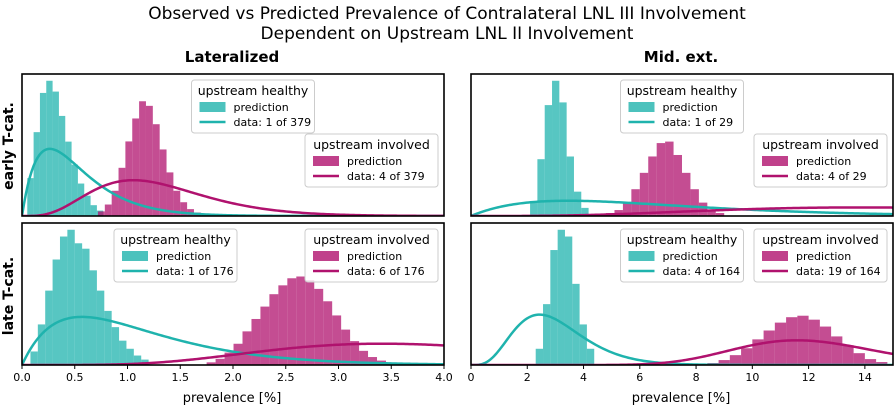  Describe the element at coordinates (371, 239) in the screenshot. I see `legend-title: upstream involved` at that location.